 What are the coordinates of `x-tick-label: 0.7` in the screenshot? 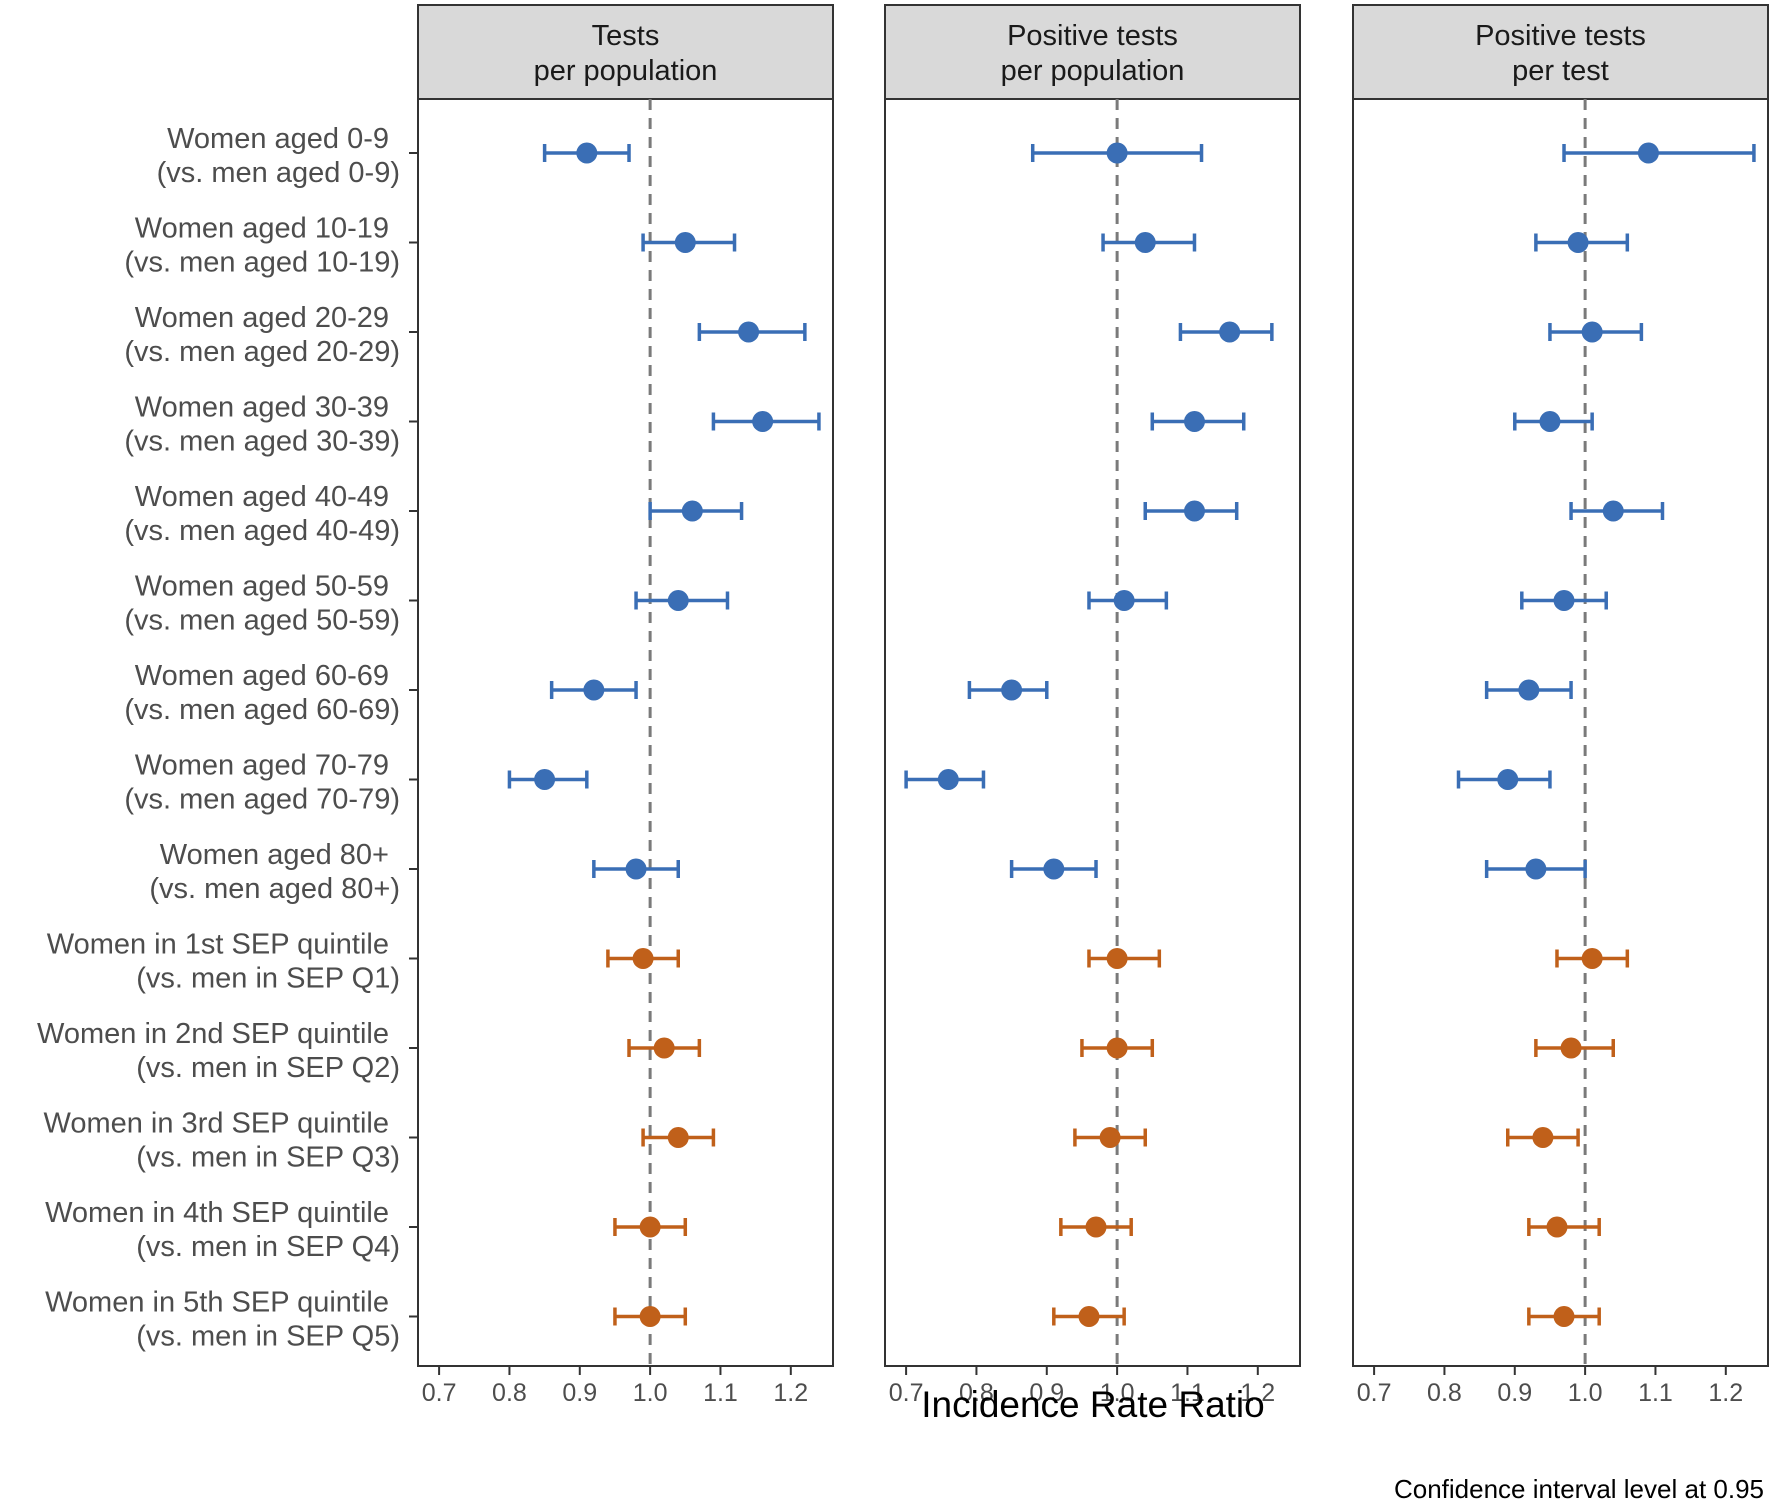 It's located at (1374, 1393).